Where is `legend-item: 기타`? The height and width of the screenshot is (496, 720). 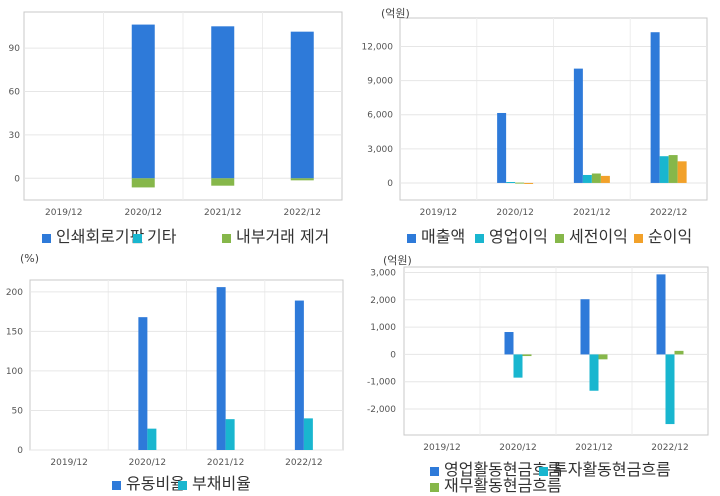 legend-item: 기타 is located at coordinates (154, 235).